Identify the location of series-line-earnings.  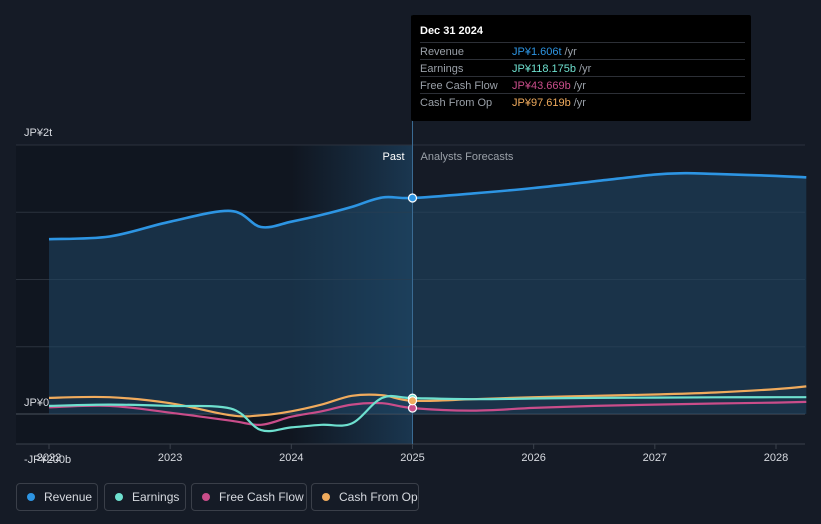
(427, 413).